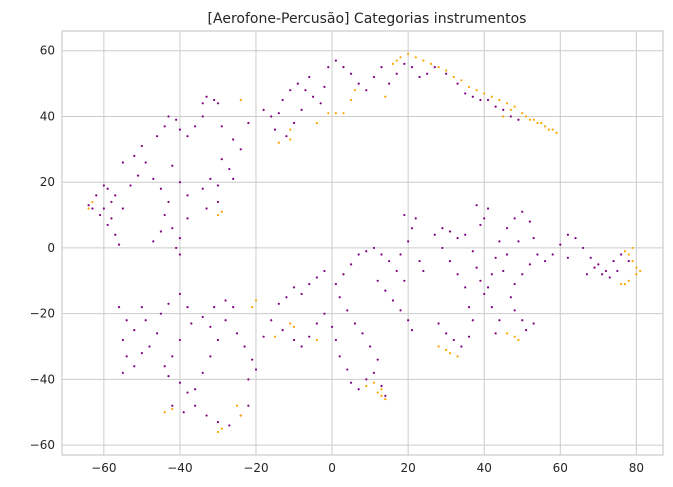 The width and height of the screenshot is (673, 487). What do you see at coordinates (42, 445) in the screenshot?
I see `y-tick-label: −60` at bounding box center [42, 445].